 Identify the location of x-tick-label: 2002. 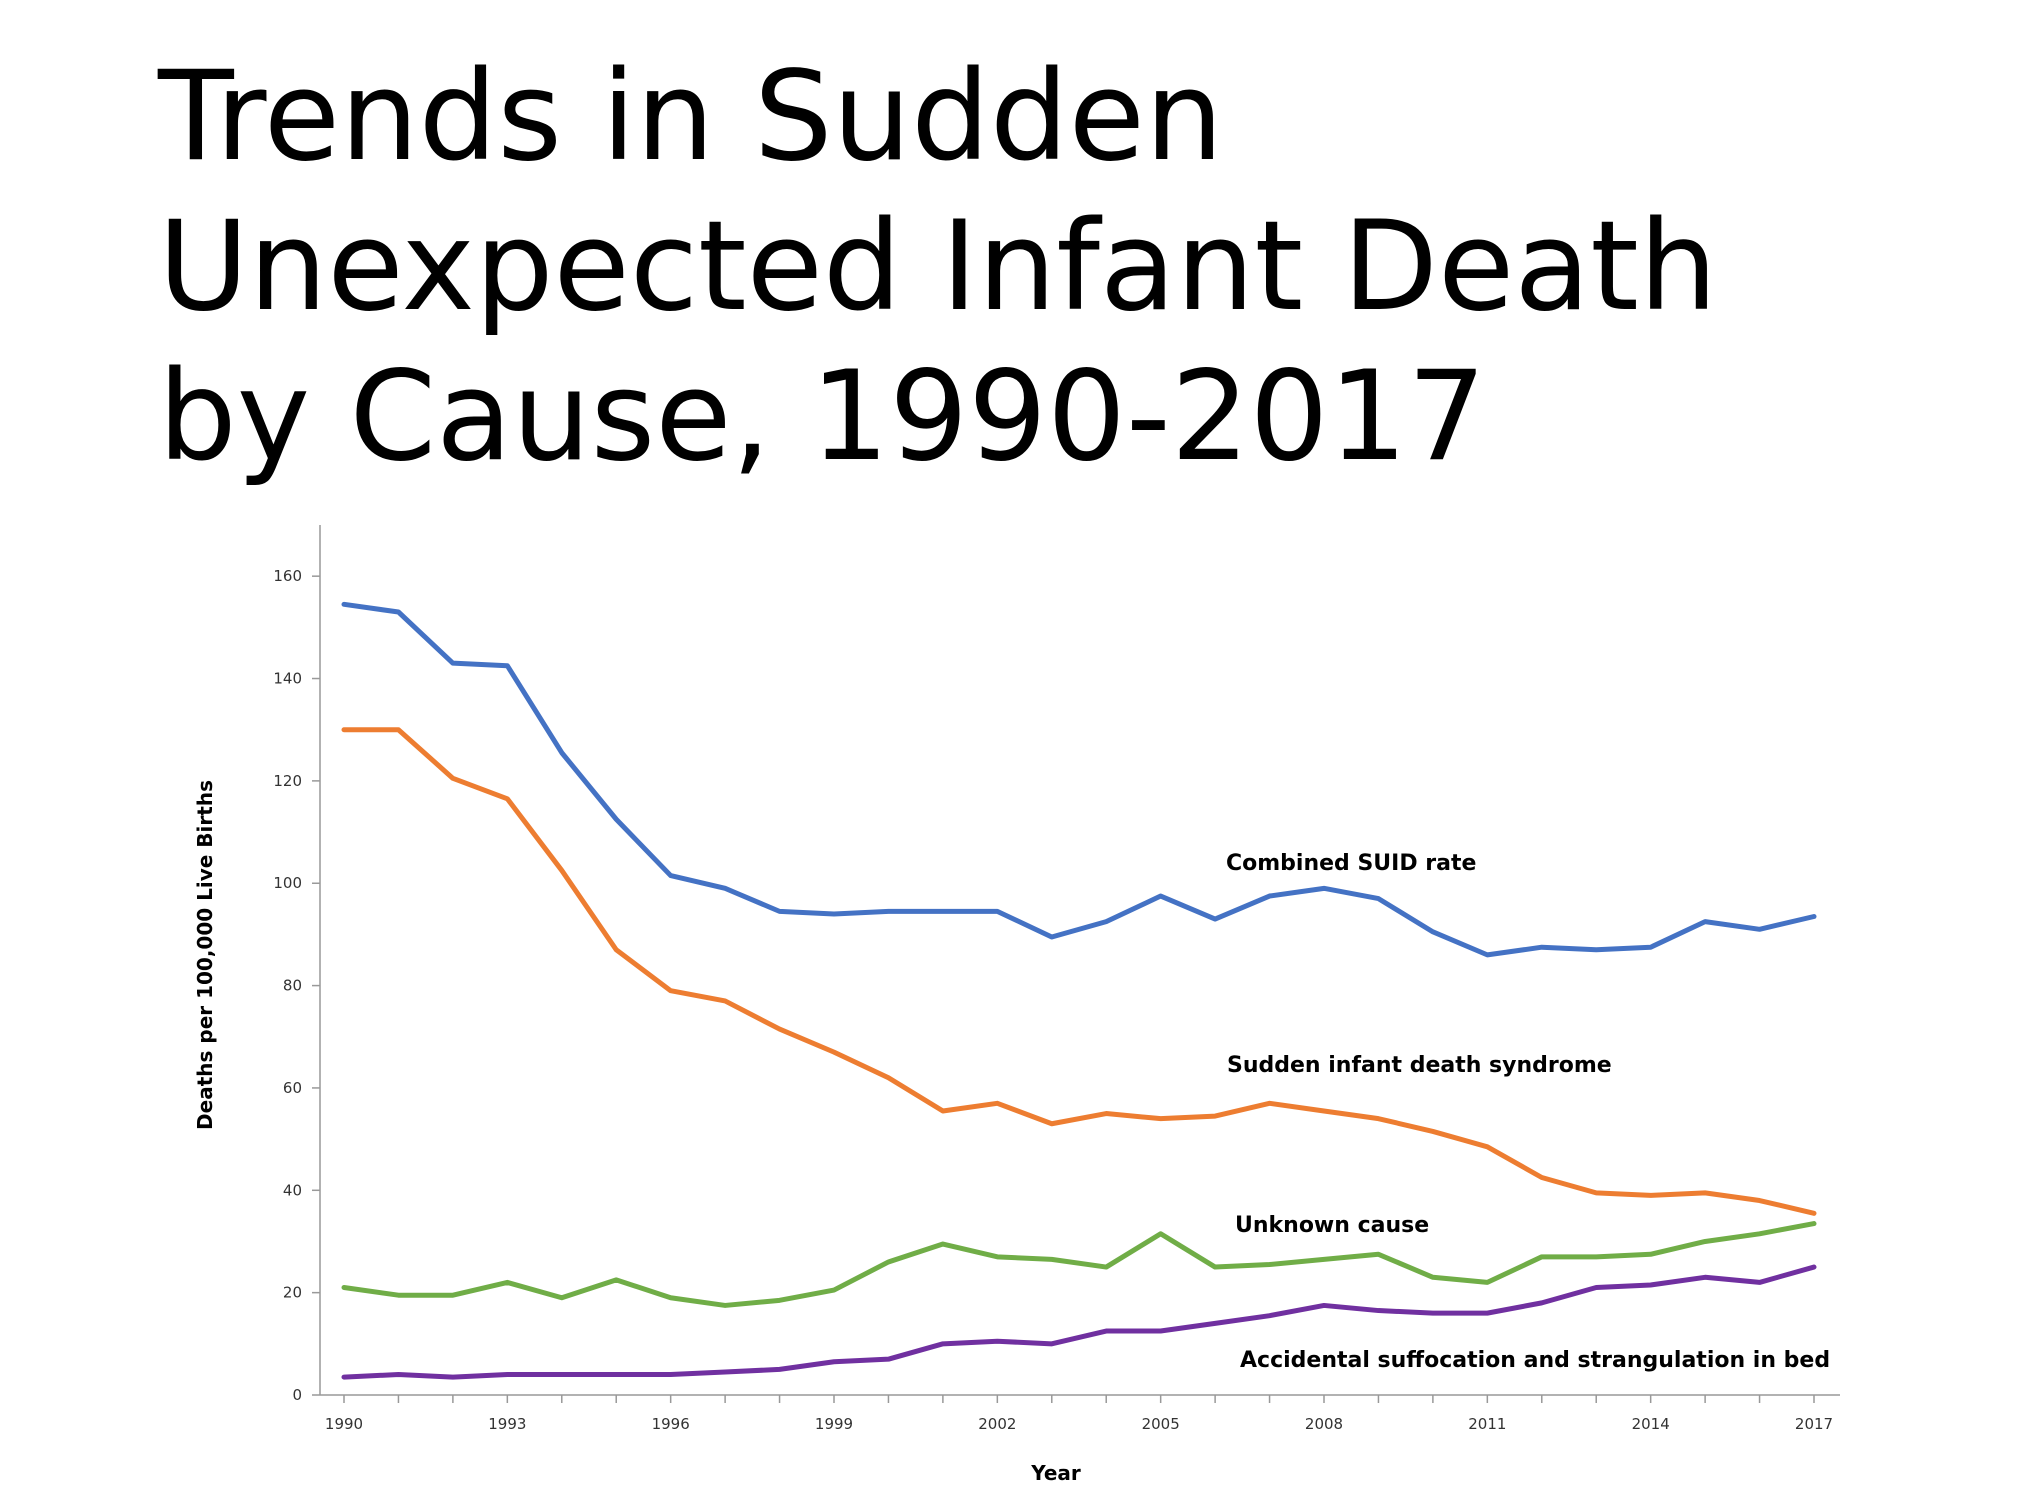
(997, 1424).